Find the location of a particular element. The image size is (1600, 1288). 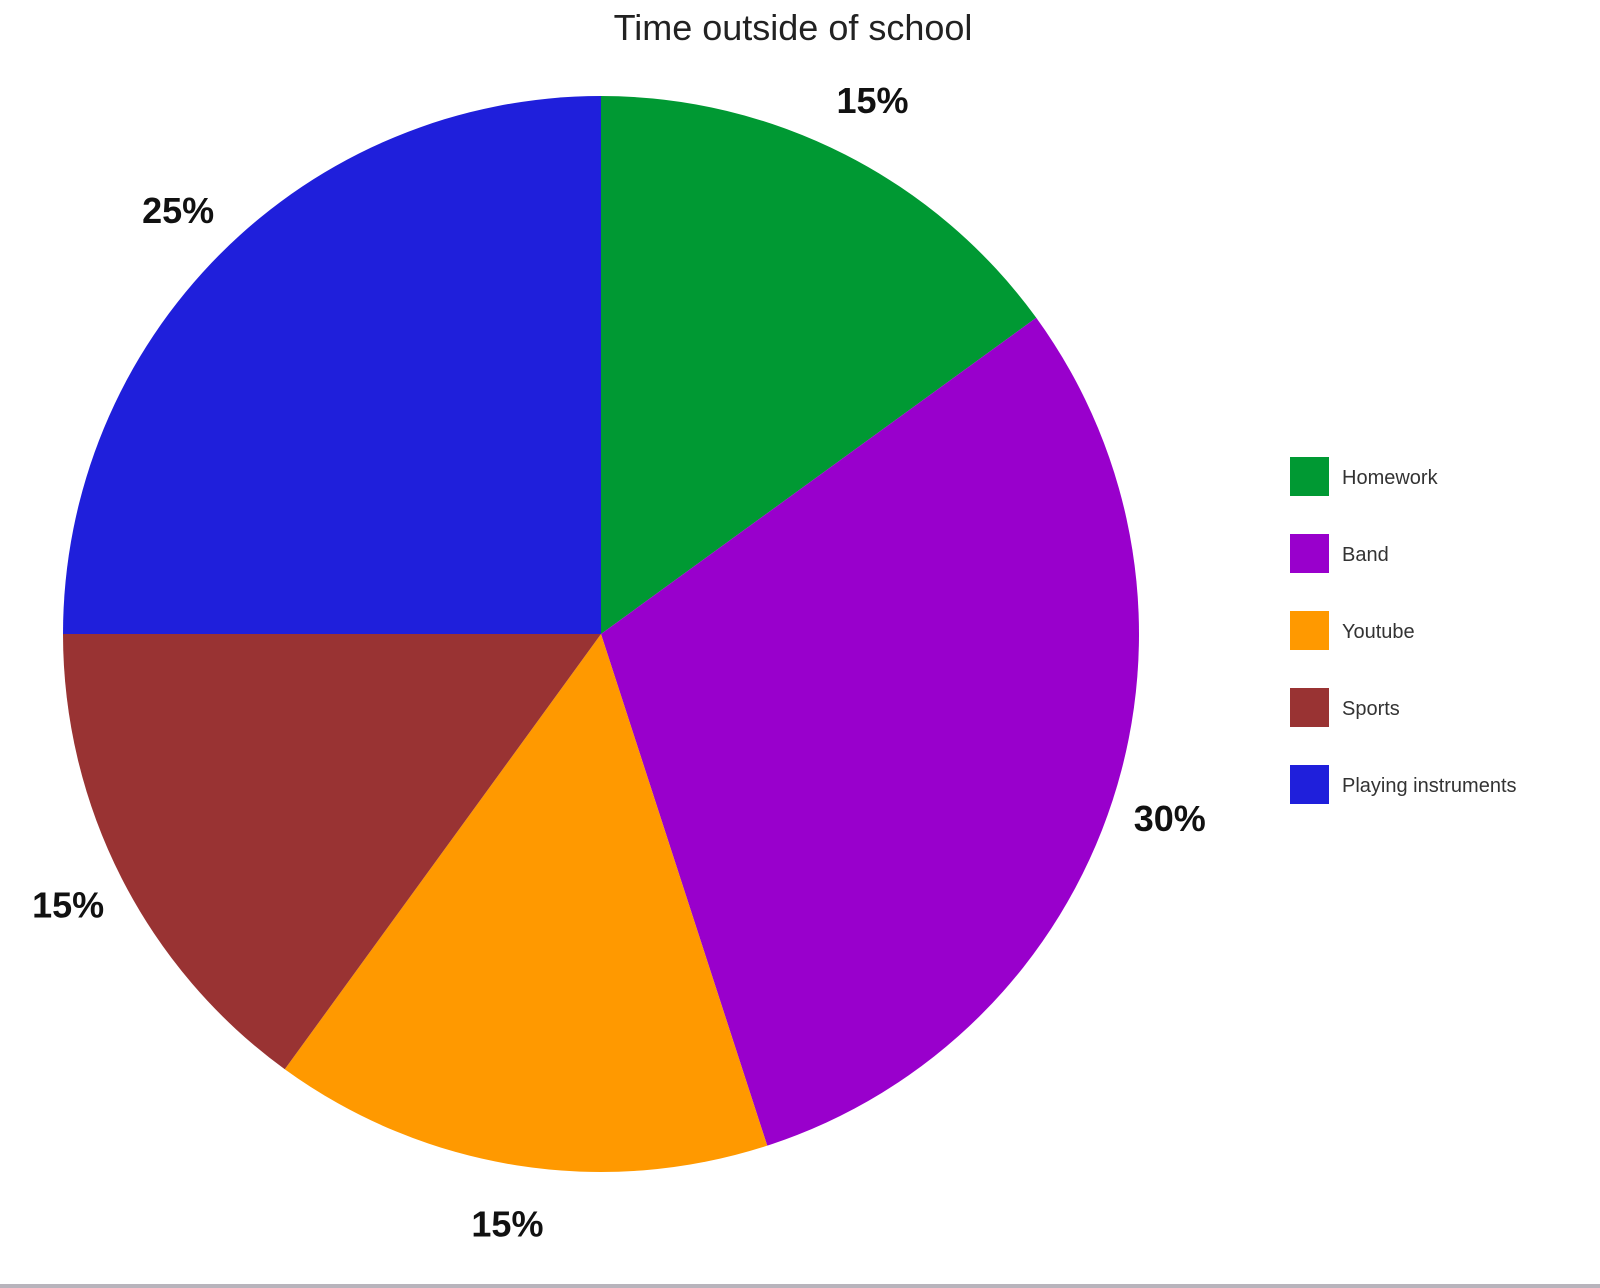

data-label: 25% is located at coordinates (178, 210).